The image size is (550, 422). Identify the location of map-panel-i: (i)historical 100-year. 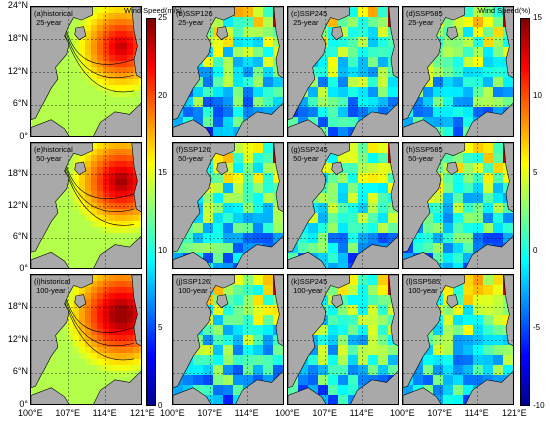
(86, 339).